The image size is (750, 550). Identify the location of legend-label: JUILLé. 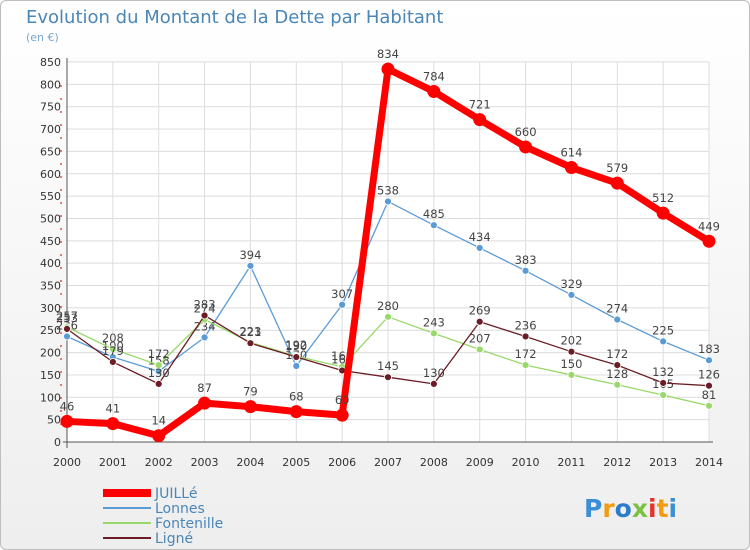
(175, 494).